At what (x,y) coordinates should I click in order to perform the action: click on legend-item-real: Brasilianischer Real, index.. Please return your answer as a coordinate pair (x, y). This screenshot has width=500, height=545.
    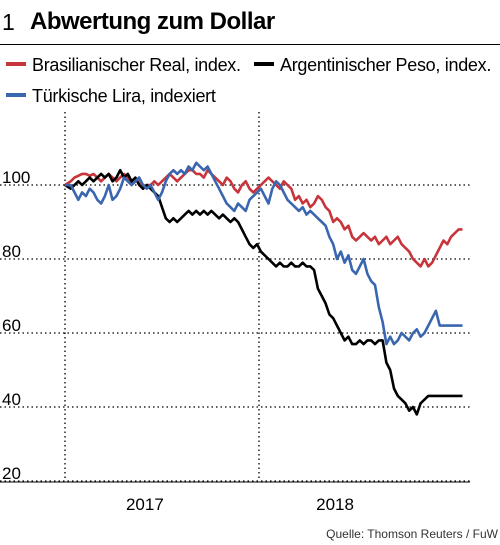
    Looking at the image, I should click on (123, 65).